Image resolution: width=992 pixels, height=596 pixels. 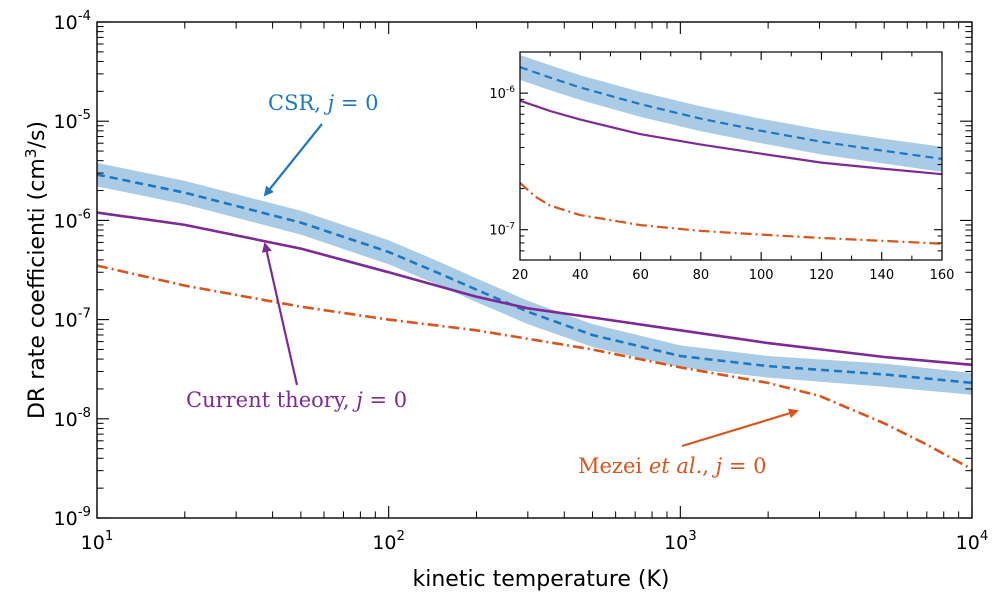 I want to click on x-tick-label: 103, so click(x=680, y=541).